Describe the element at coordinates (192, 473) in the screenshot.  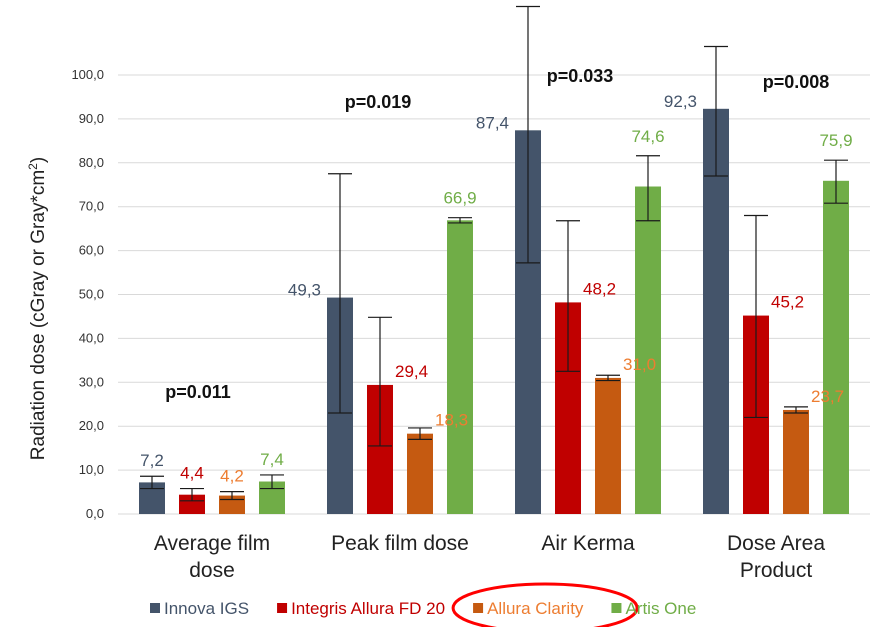
I see `data-label: 4,4` at that location.